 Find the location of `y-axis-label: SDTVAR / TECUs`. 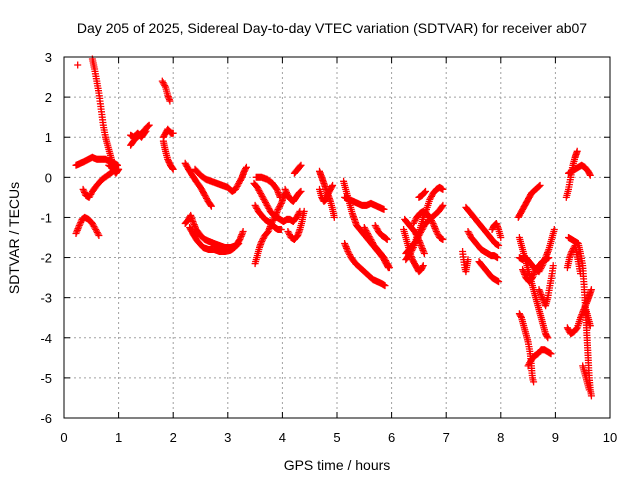

y-axis-label: SDTVAR / TECUs is located at coordinates (14, 238).